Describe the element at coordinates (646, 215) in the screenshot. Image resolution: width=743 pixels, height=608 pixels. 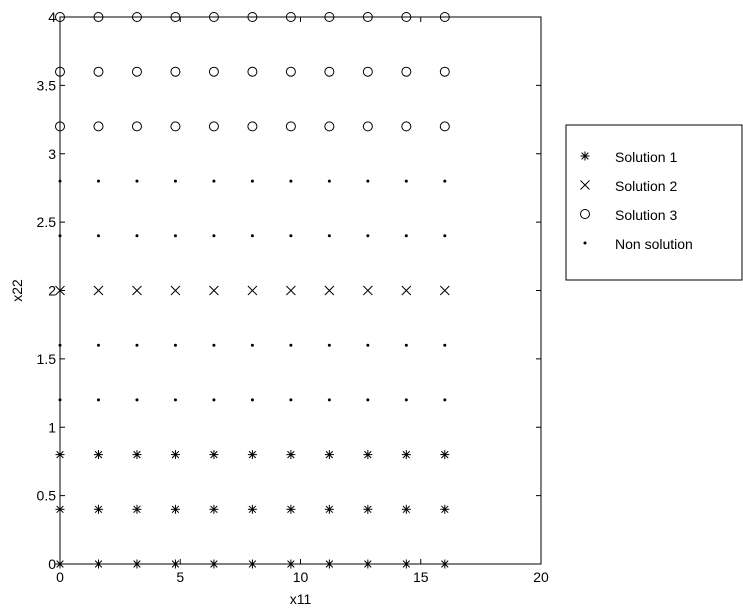
I see `legend-entry: Solution 3` at that location.